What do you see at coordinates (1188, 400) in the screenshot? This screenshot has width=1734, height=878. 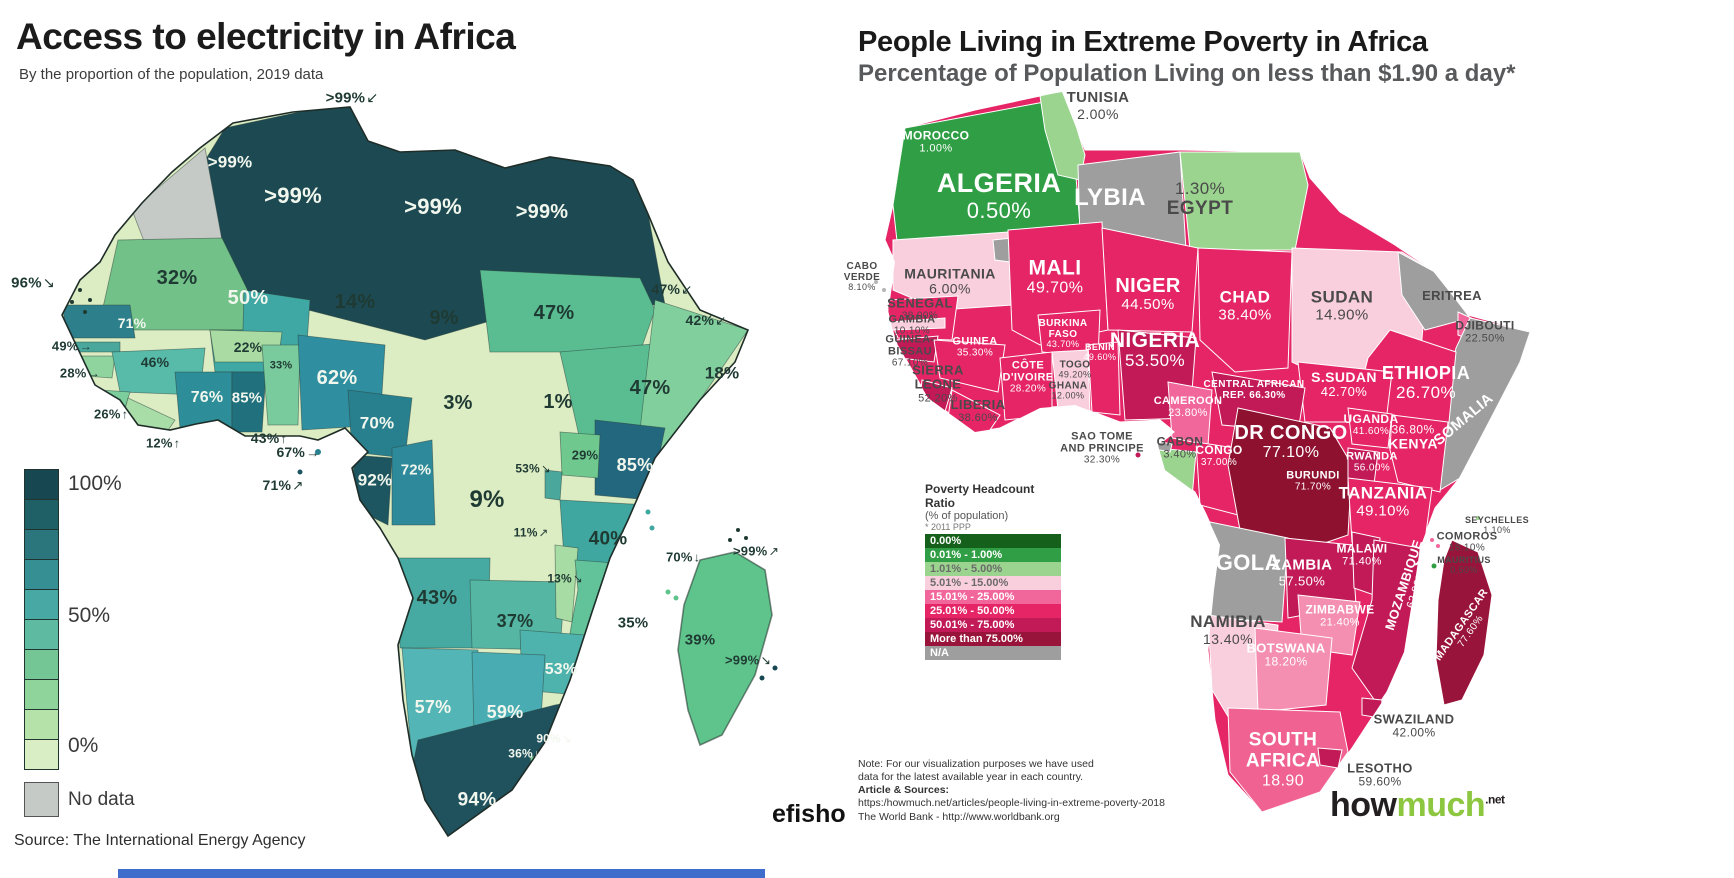 I see `country-name: CAMEROON` at bounding box center [1188, 400].